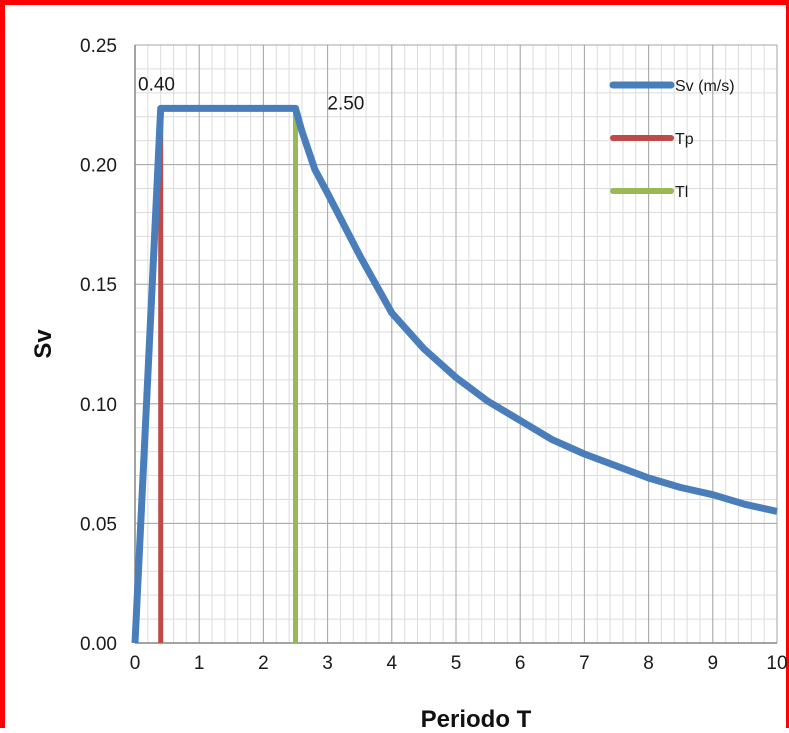  Describe the element at coordinates (98, 166) in the screenshot. I see `y-tick-label: 0.20` at that location.